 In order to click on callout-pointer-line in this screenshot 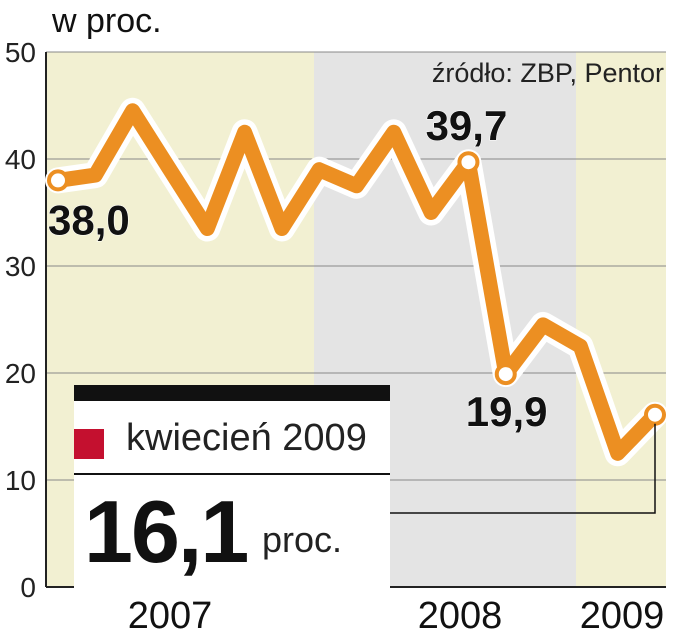, I will do `click(523, 468)`.